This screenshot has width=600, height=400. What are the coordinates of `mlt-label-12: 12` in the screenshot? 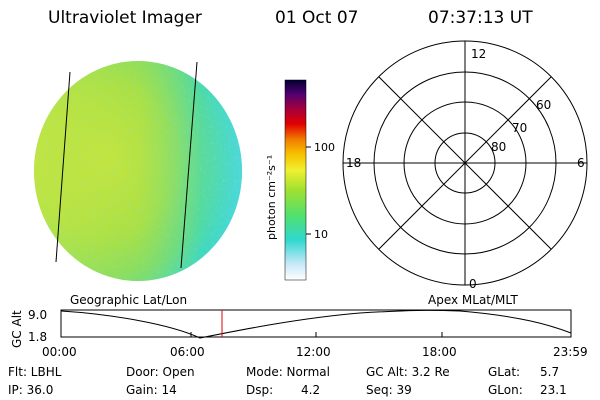 It's located at (479, 54).